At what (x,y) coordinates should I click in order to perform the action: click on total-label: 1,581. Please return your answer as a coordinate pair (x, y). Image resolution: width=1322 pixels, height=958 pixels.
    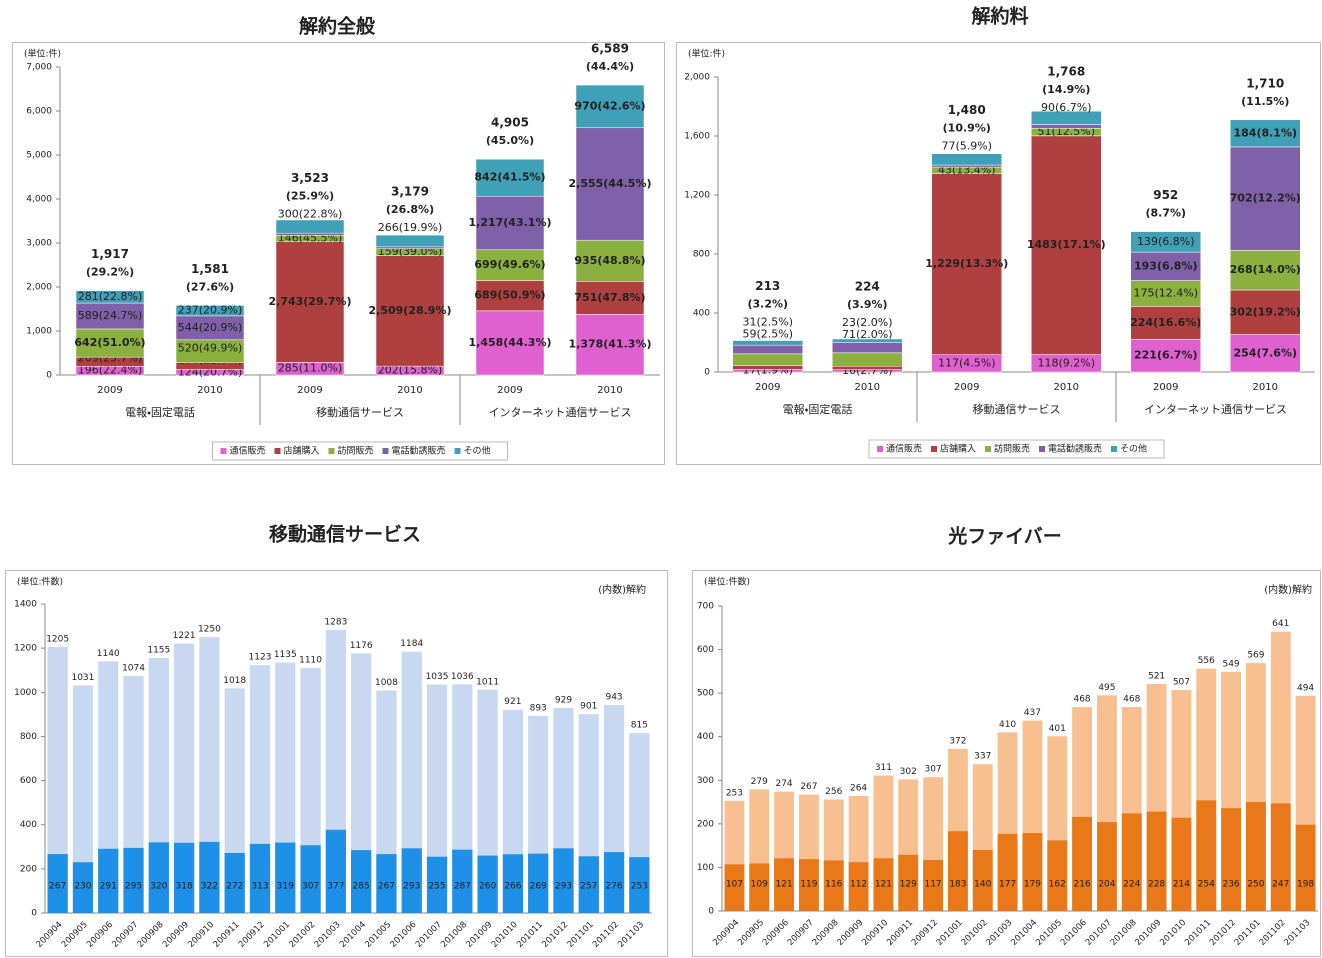
    Looking at the image, I should click on (210, 269).